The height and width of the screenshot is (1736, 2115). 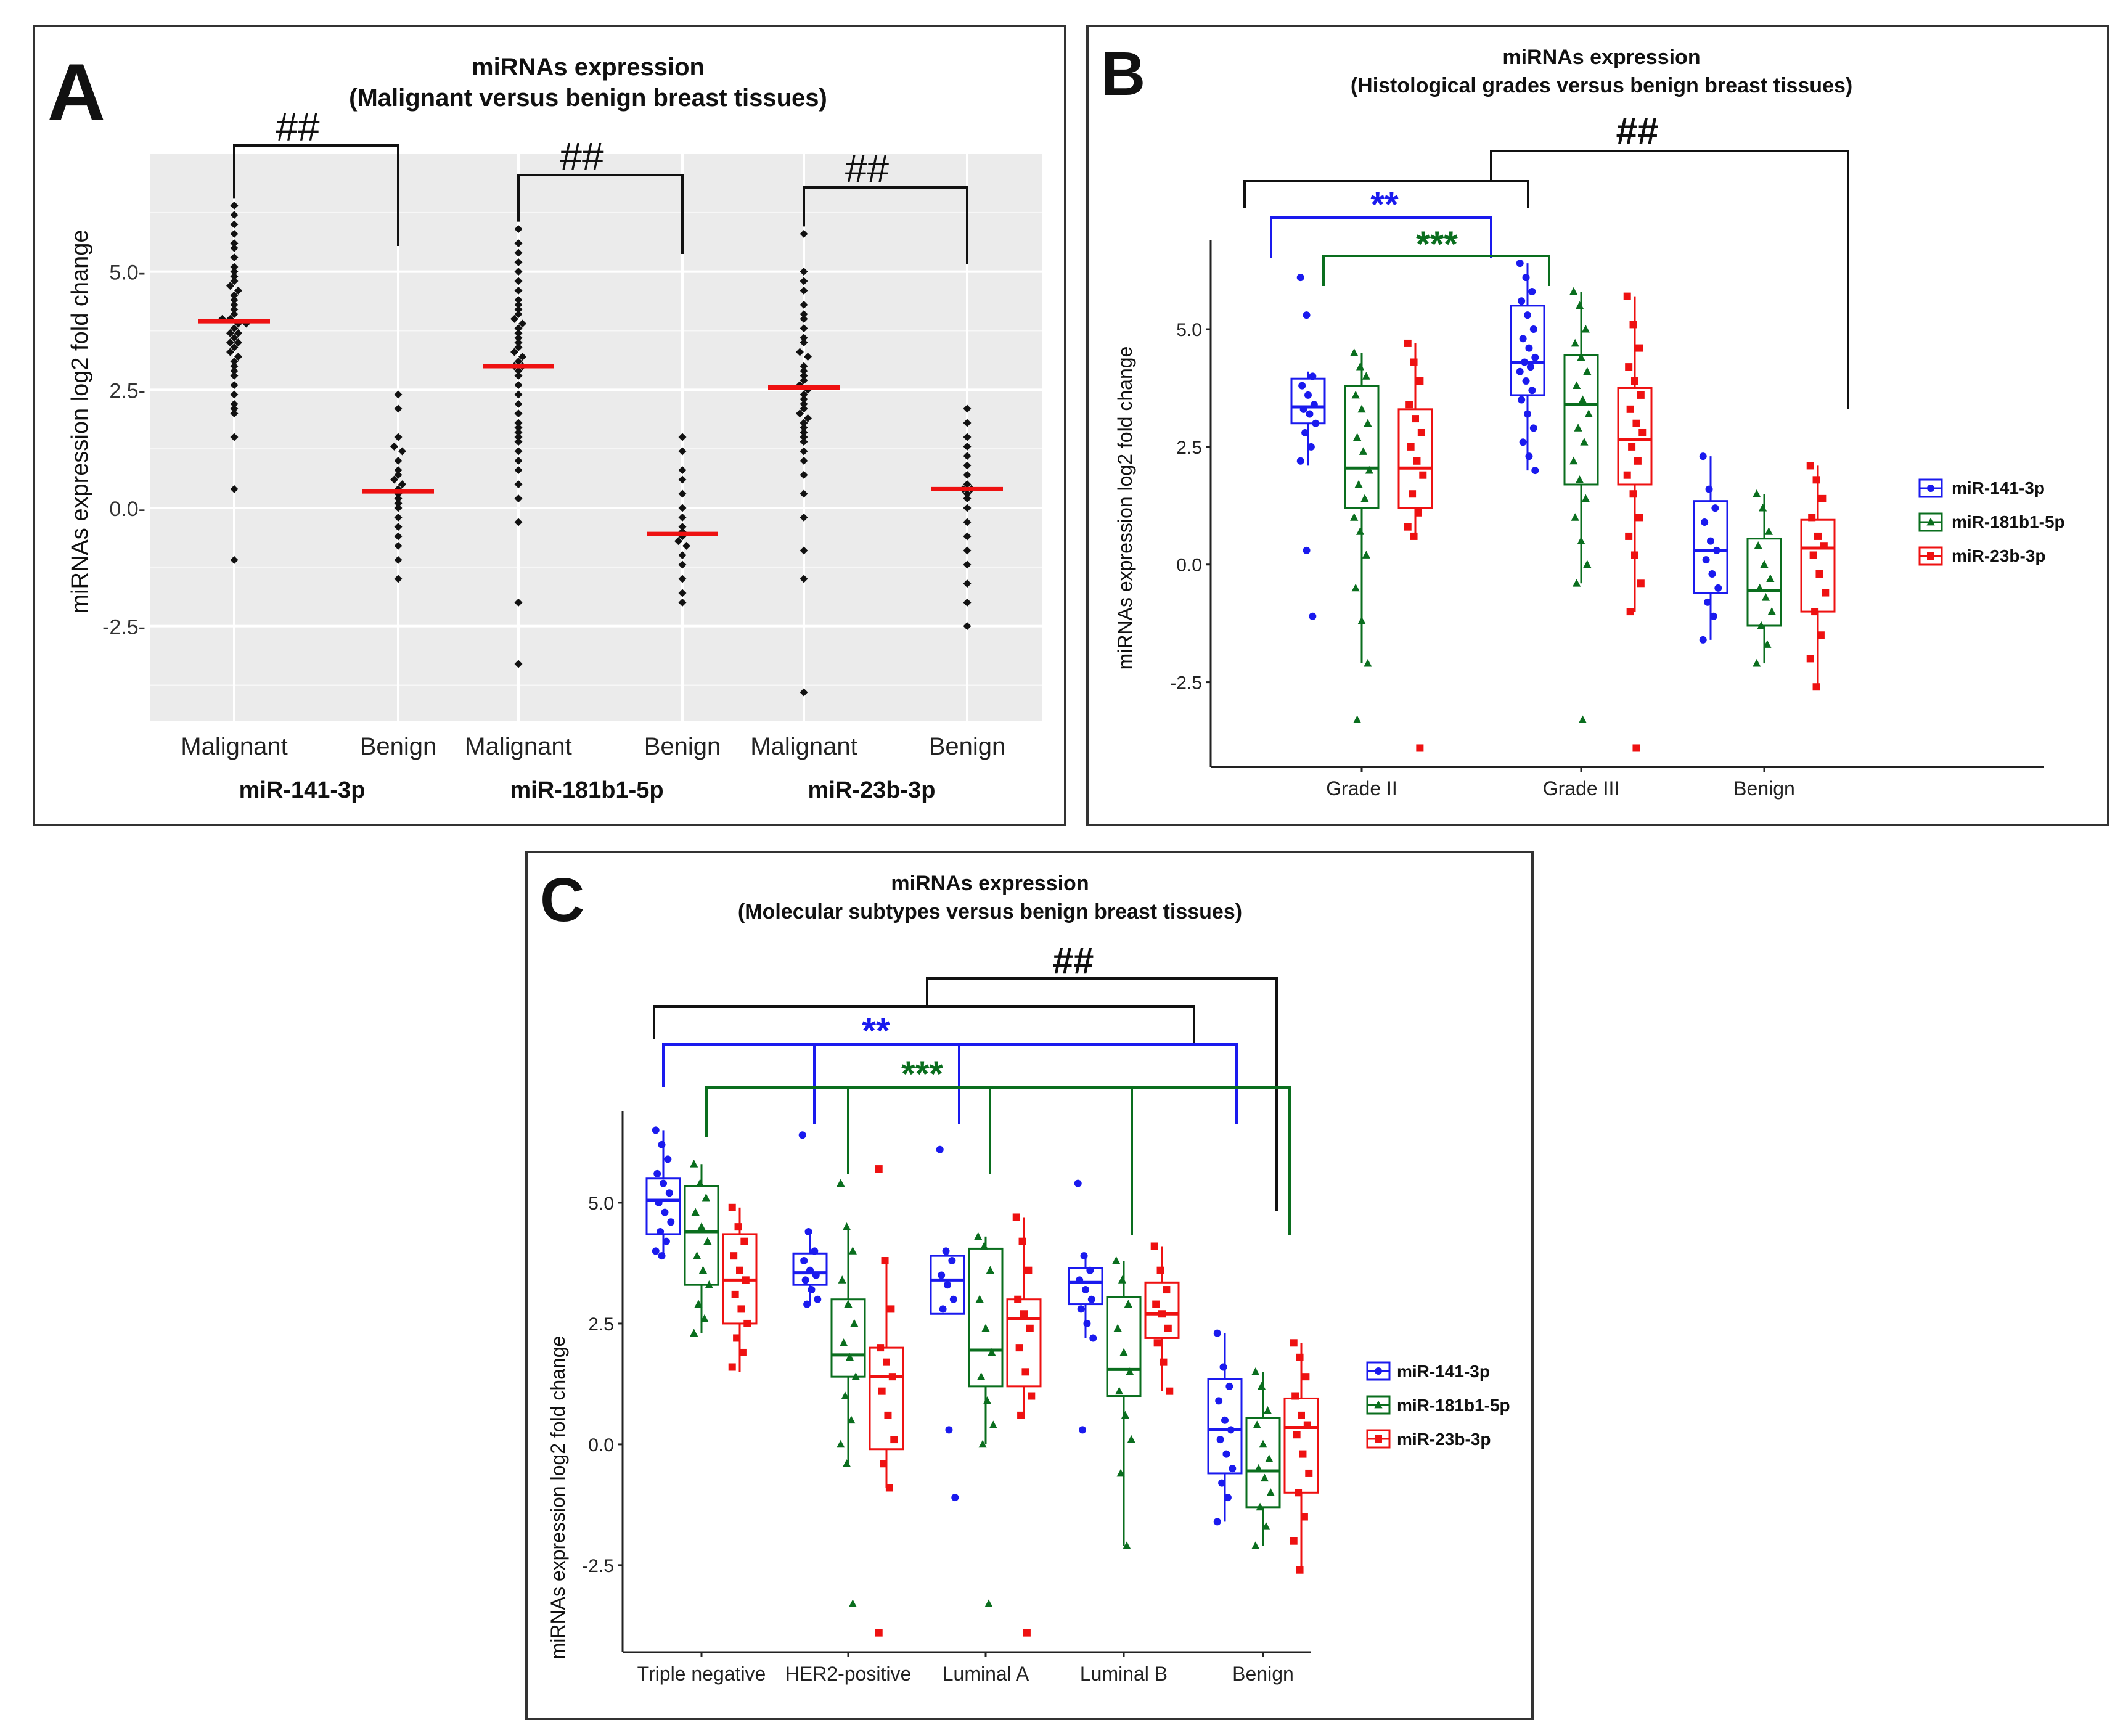 I want to click on y-axis-label: miRNAs expression log2 fold change, so click(x=80, y=421).